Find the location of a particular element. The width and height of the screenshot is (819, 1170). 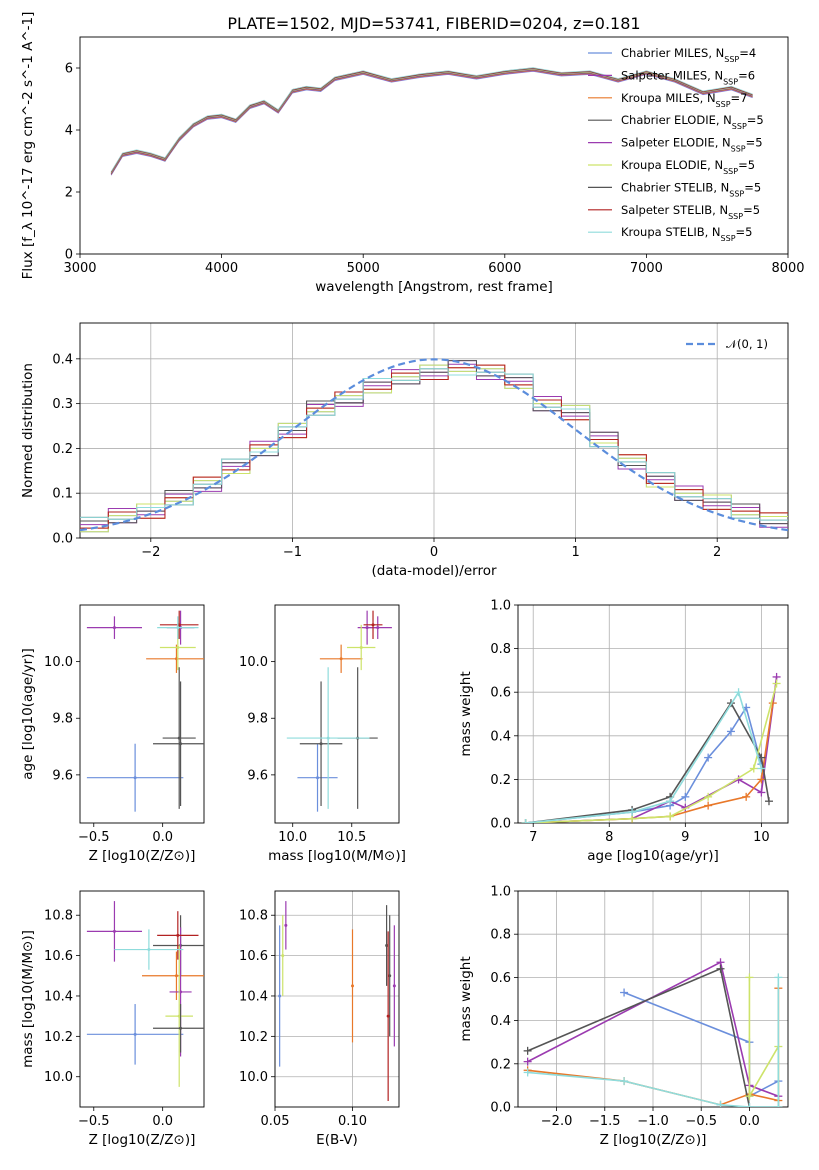

y-tick-label: 0.3 is located at coordinates (62, 404).